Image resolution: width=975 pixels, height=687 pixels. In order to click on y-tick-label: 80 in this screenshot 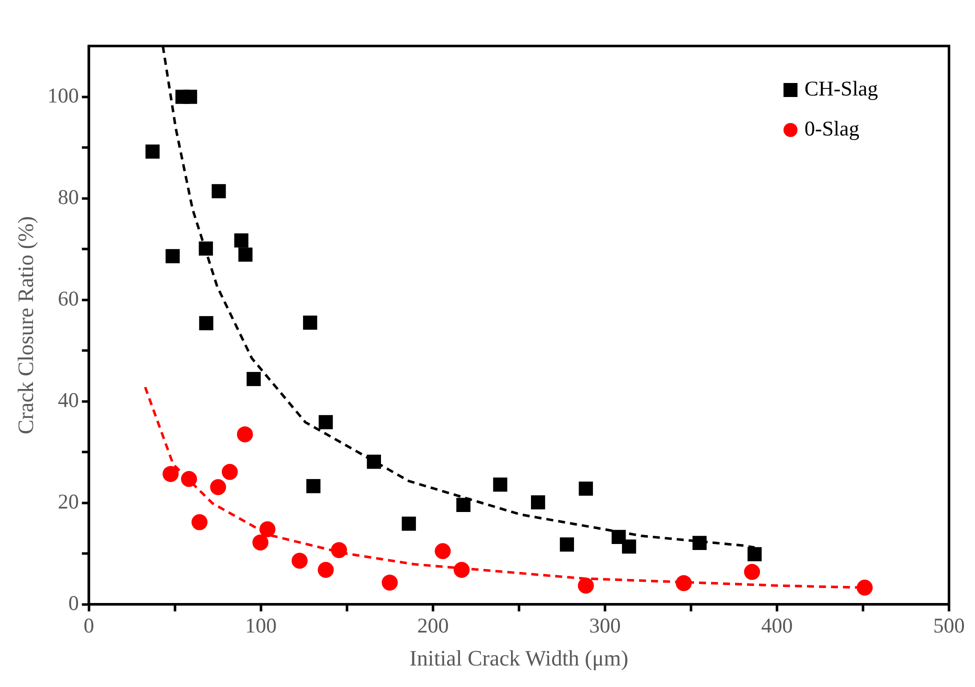, I will do `click(68, 196)`.